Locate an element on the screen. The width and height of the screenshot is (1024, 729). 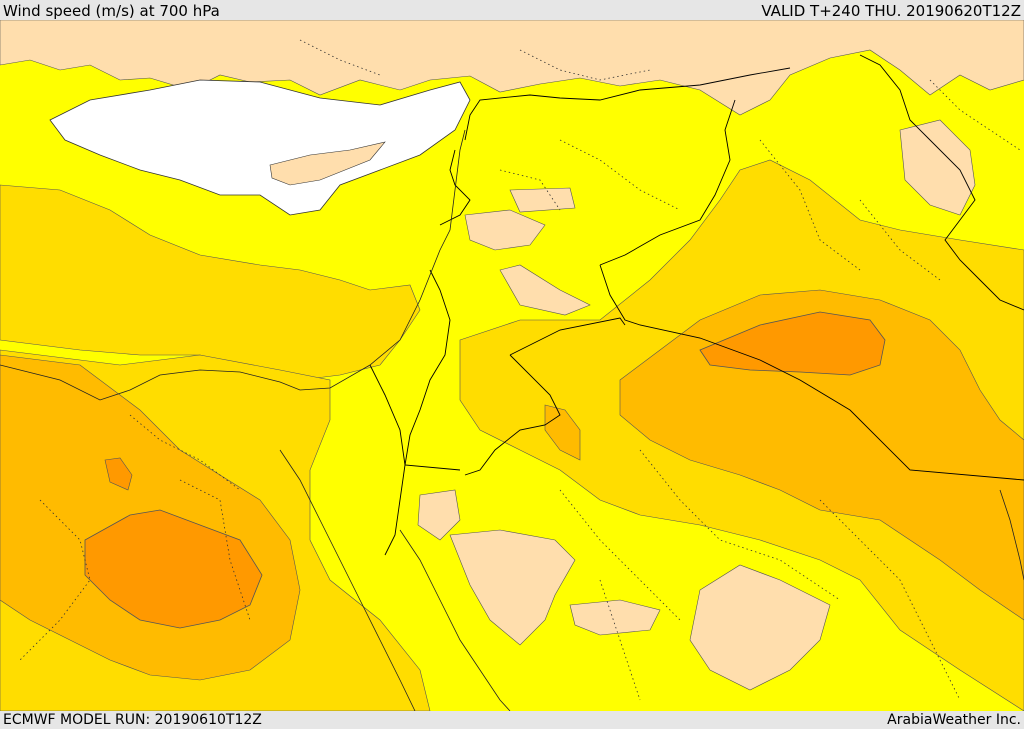
band-orange-egypt is located at coordinates (173, 569).